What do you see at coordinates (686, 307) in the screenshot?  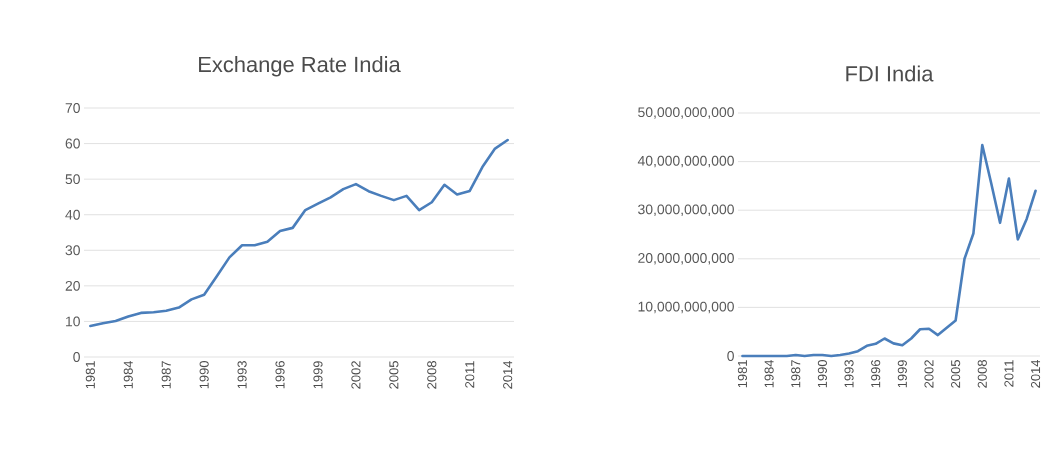 I see `y-tick-label: 10,000,000,000` at bounding box center [686, 307].